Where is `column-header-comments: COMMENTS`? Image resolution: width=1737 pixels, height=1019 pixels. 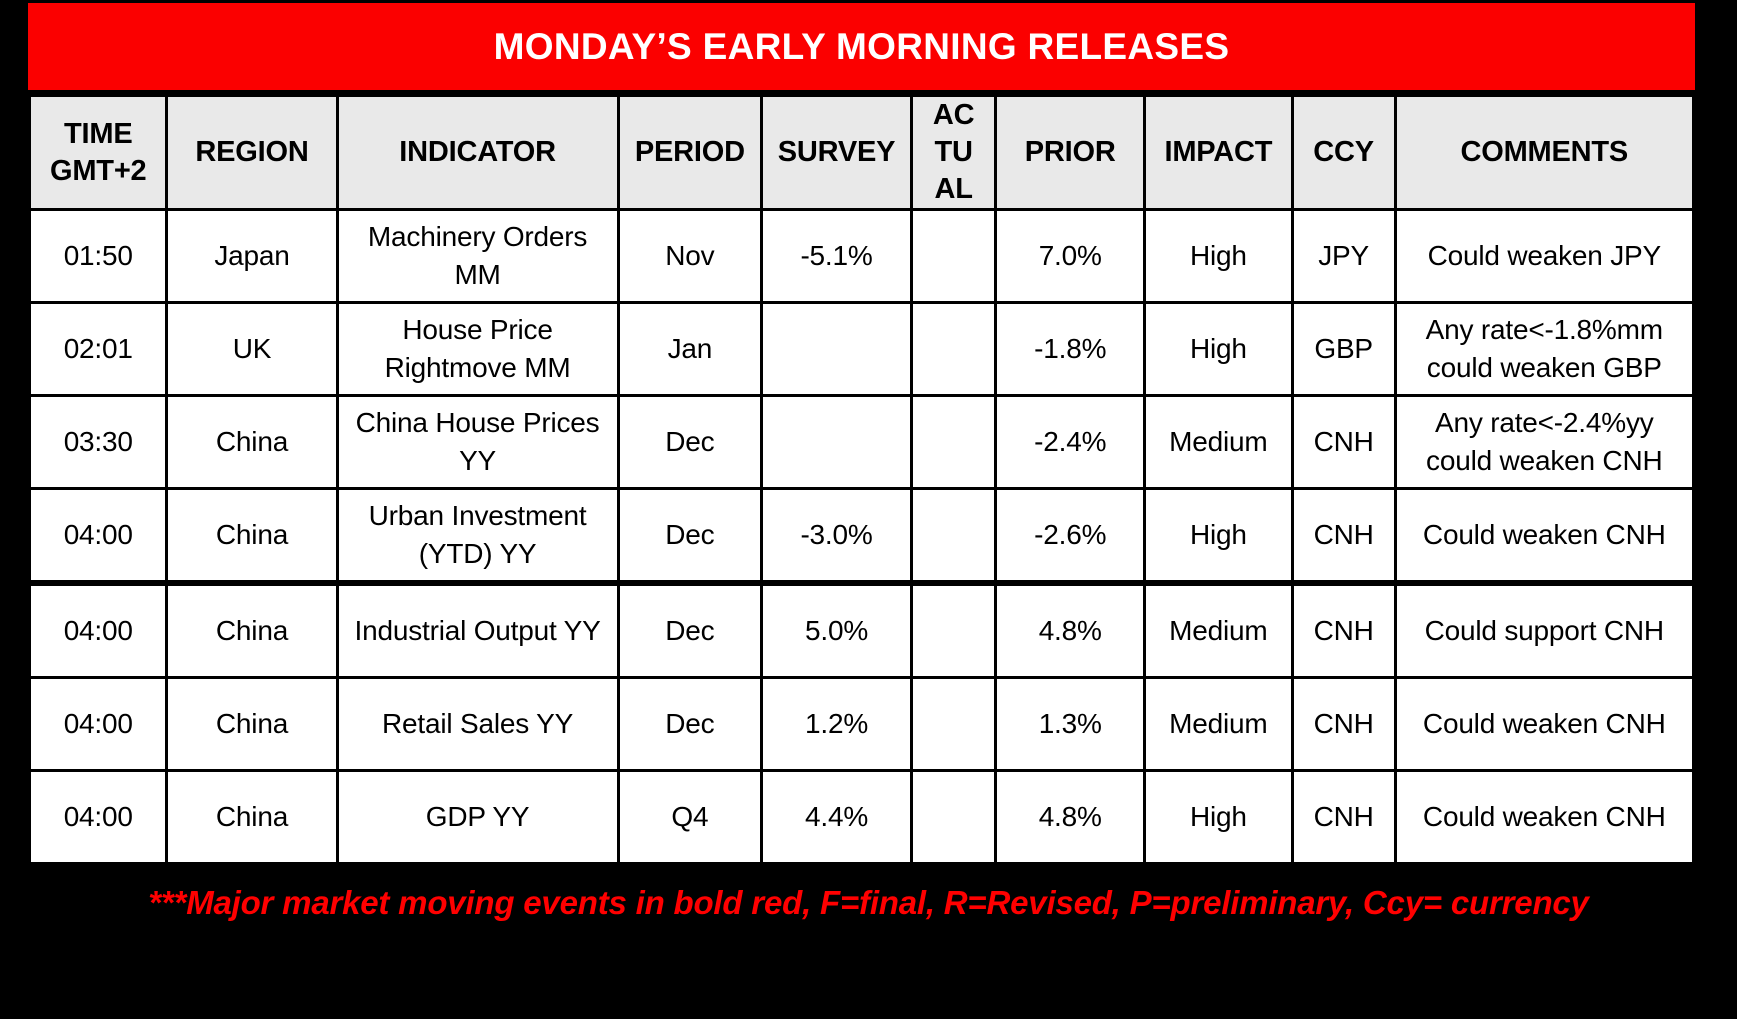 column-header-comments: COMMENTS is located at coordinates (1544, 152).